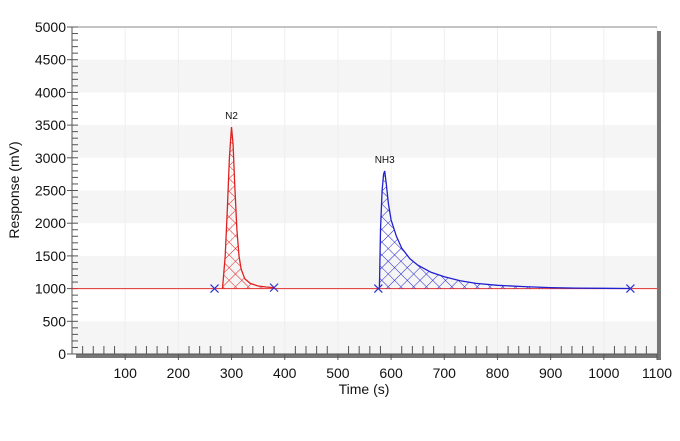 This screenshot has width=680, height=441. What do you see at coordinates (285, 373) in the screenshot?
I see `x-tick-label: 400` at bounding box center [285, 373].